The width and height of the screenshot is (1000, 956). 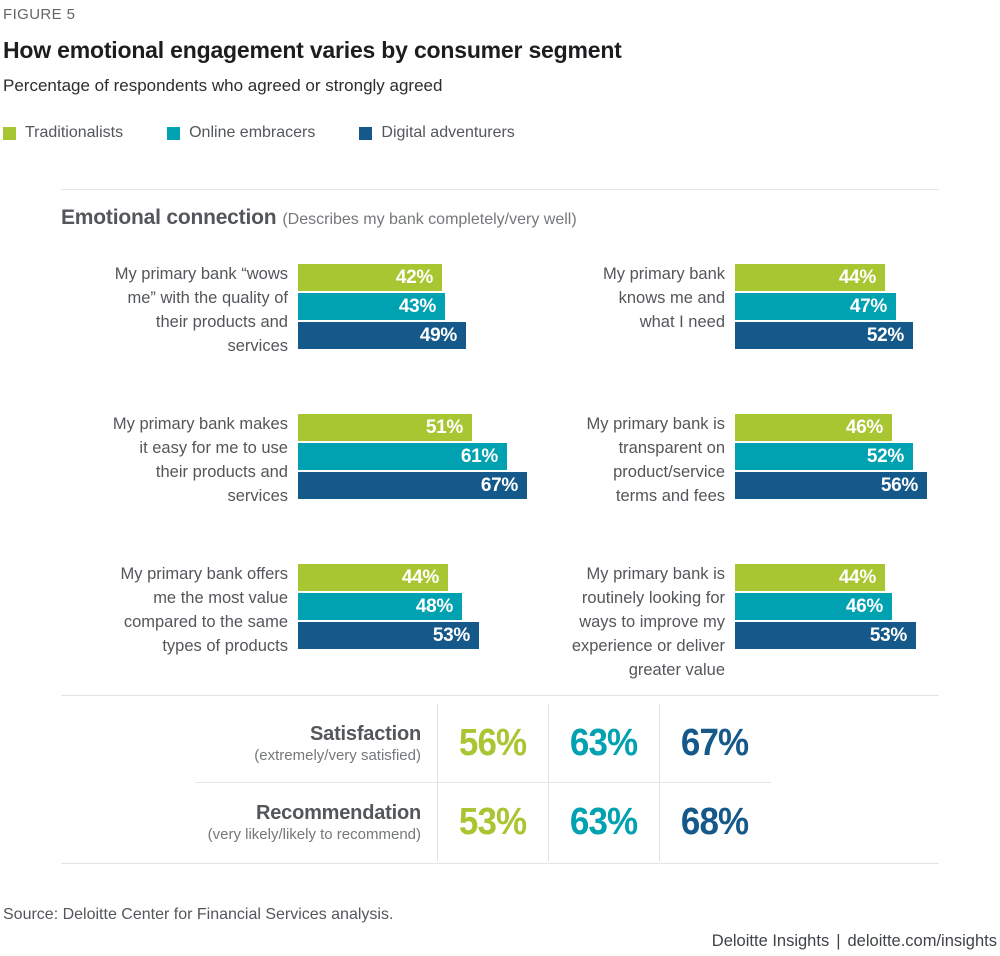 I want to click on section-title: Emotional connection, so click(x=169, y=217).